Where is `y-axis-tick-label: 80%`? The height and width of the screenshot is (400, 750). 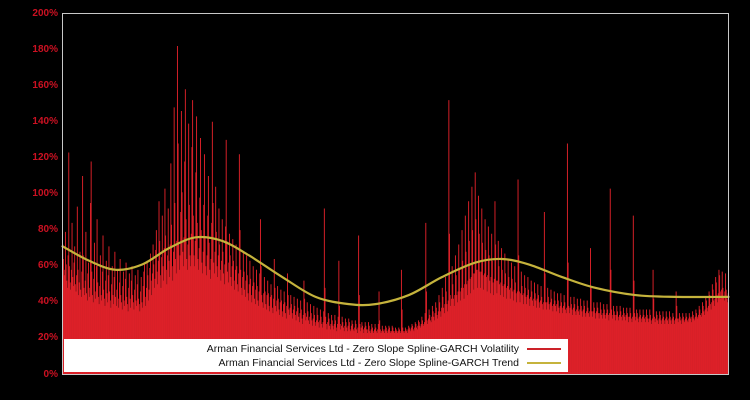
y-axis-tick-label: 80% is located at coordinates (47, 230).